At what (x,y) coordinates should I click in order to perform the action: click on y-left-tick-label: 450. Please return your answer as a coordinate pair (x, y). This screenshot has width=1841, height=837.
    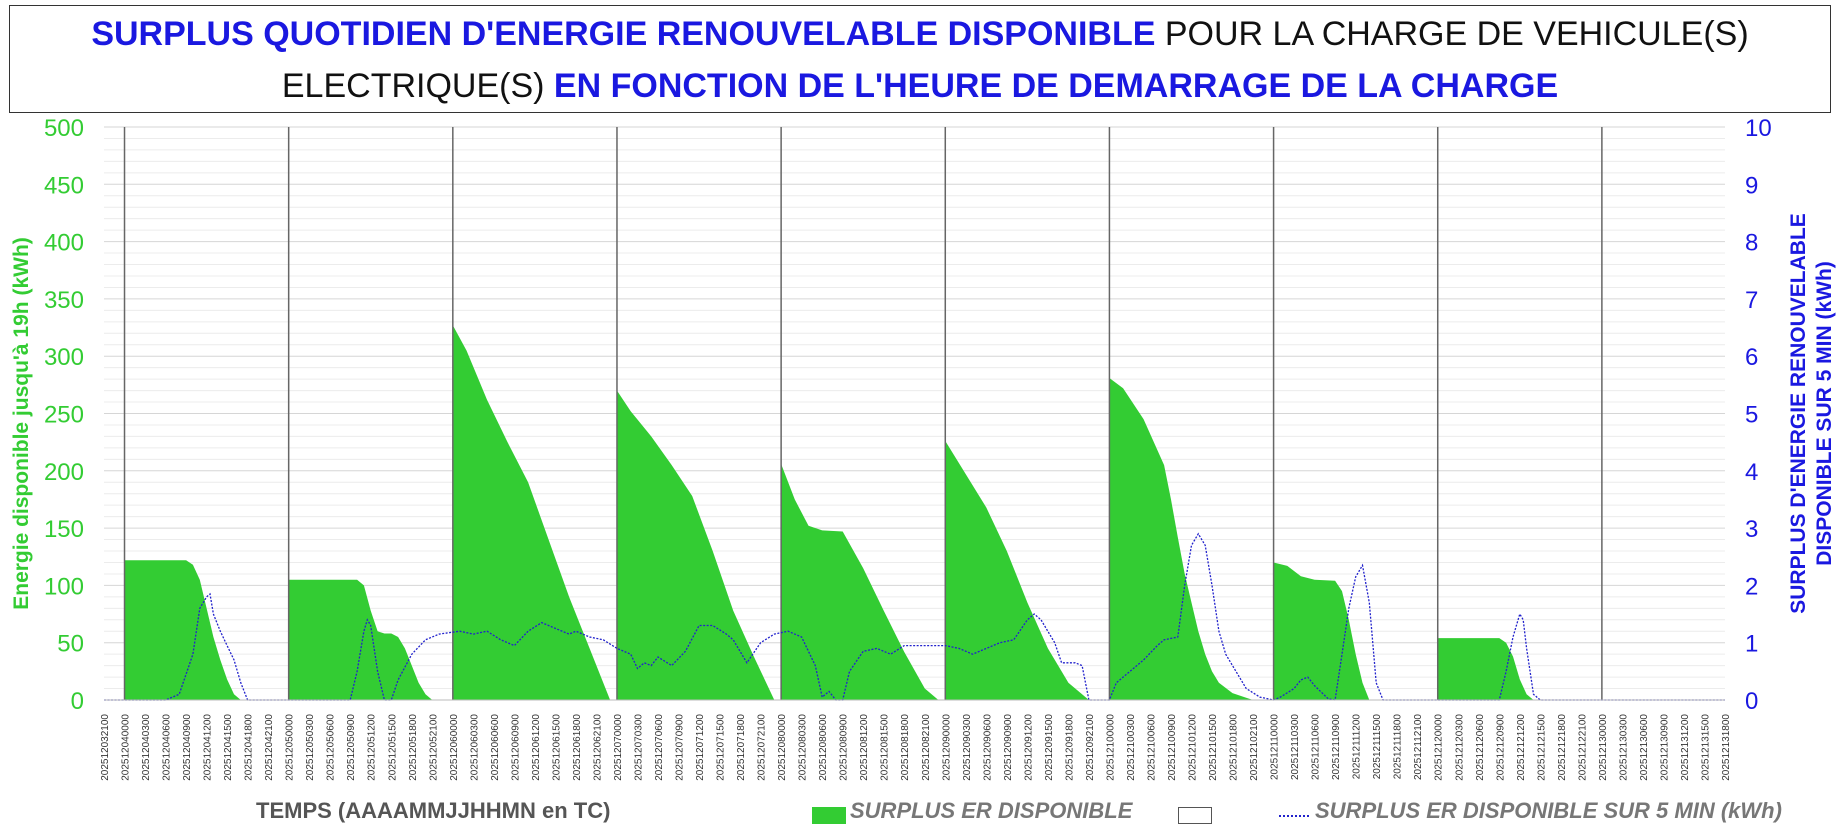
    Looking at the image, I should click on (64, 185).